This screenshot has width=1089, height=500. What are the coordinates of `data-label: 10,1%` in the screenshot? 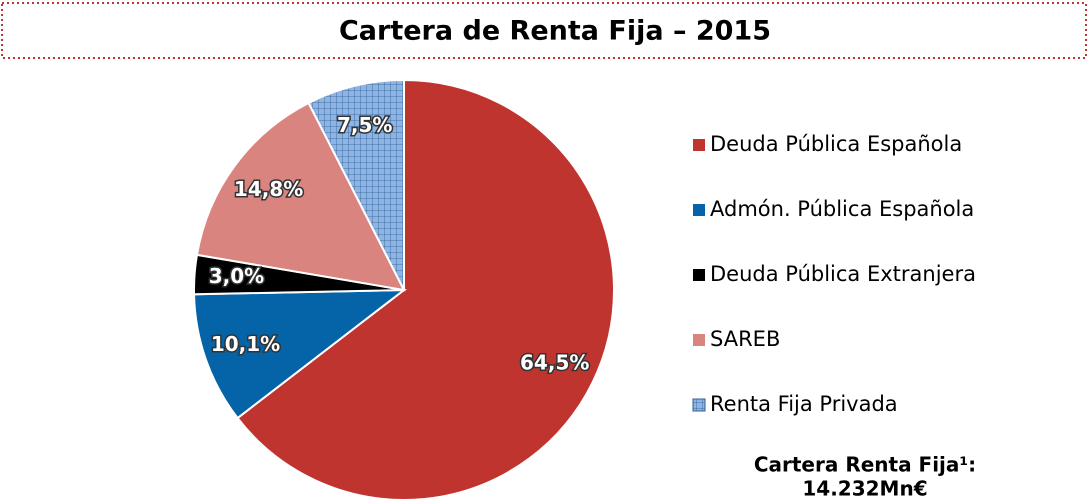 It's located at (245, 344).